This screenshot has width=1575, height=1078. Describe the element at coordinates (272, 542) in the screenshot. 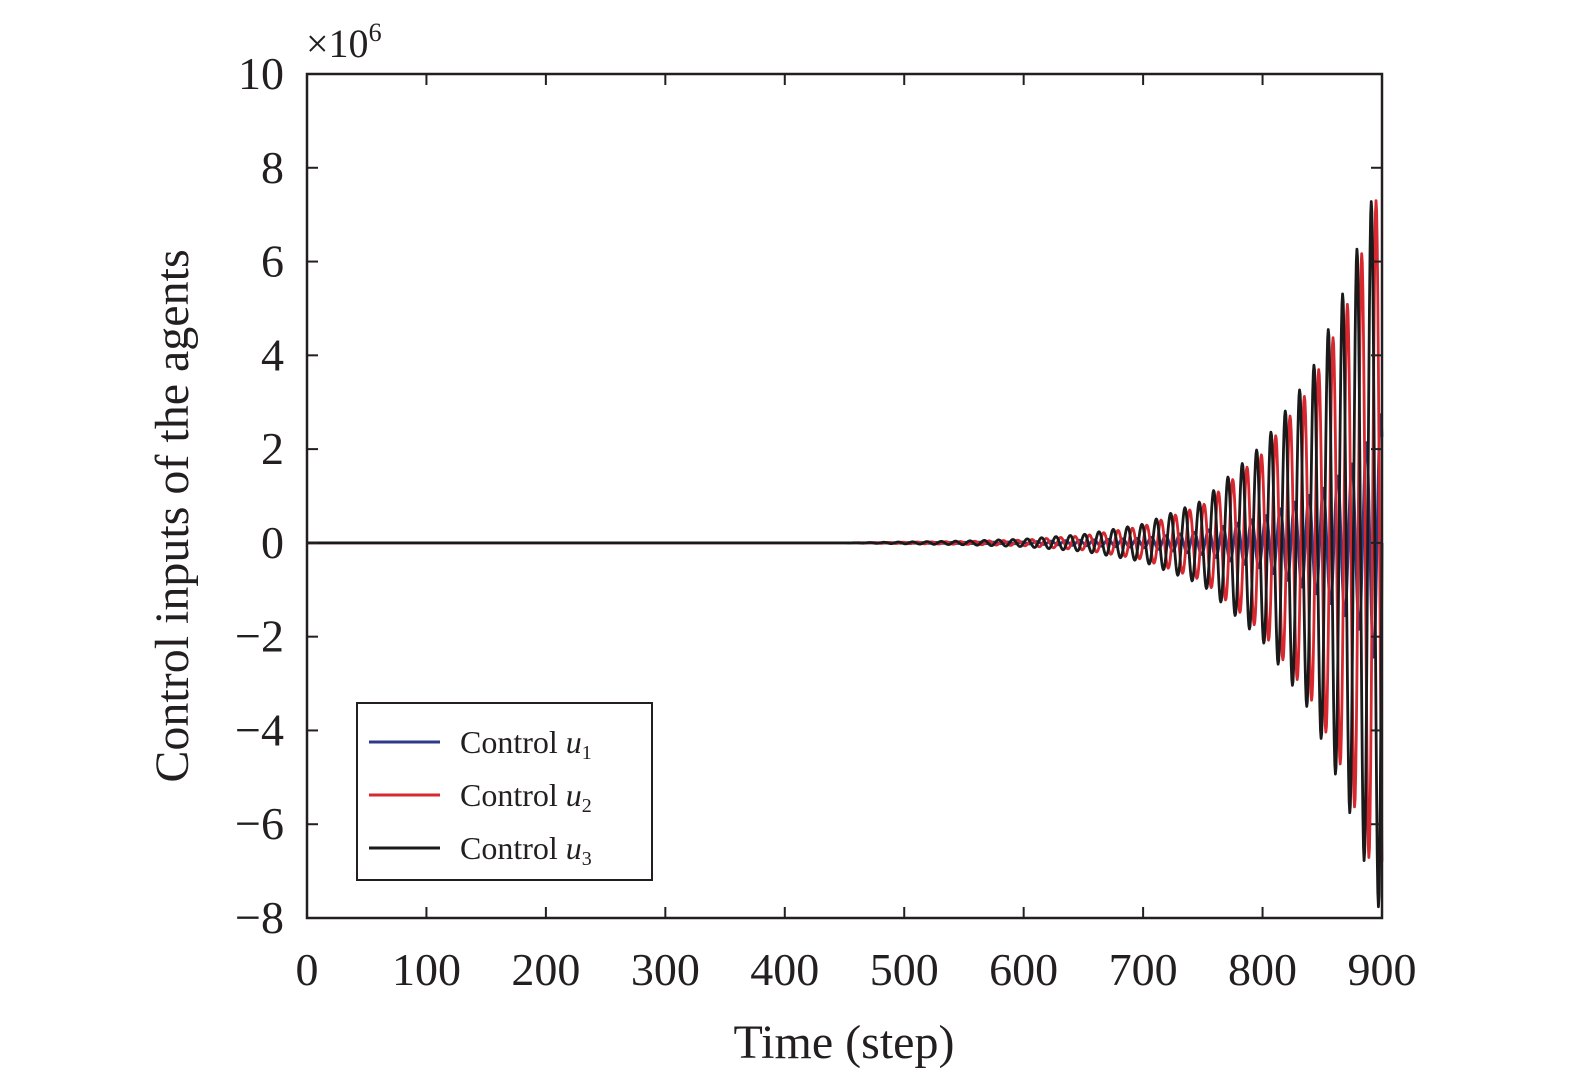

I see `y-tick-label: 0` at that location.